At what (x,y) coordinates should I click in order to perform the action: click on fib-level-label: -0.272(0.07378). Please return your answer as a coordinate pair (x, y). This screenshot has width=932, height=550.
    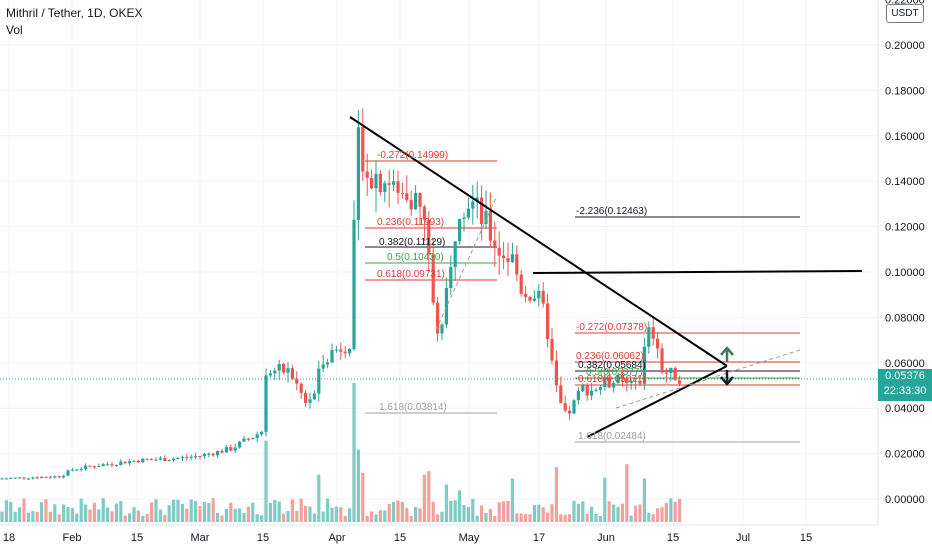
    Looking at the image, I should click on (611, 327).